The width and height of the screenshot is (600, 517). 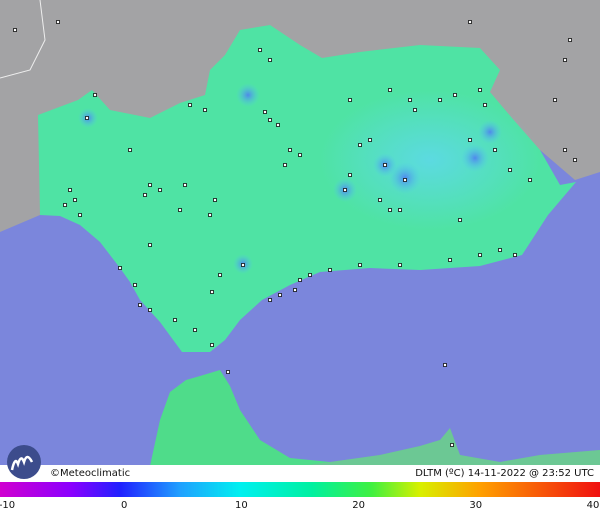 I want to click on scale-tick-label: 0, so click(x=124, y=505).